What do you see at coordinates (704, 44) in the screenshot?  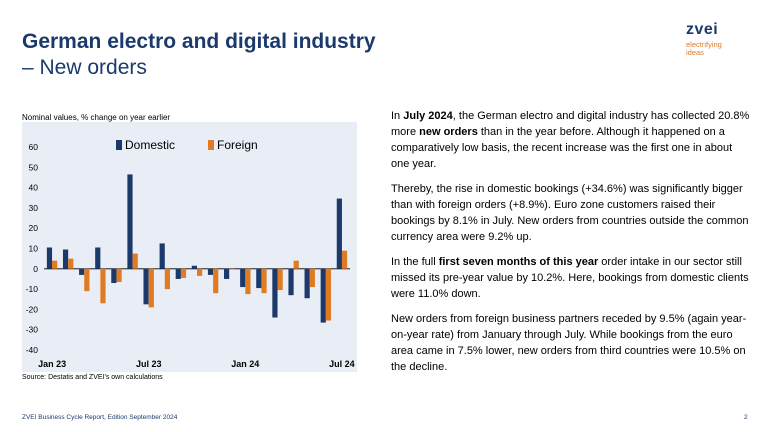 I see `logo-tagline-1: electrifying` at bounding box center [704, 44].